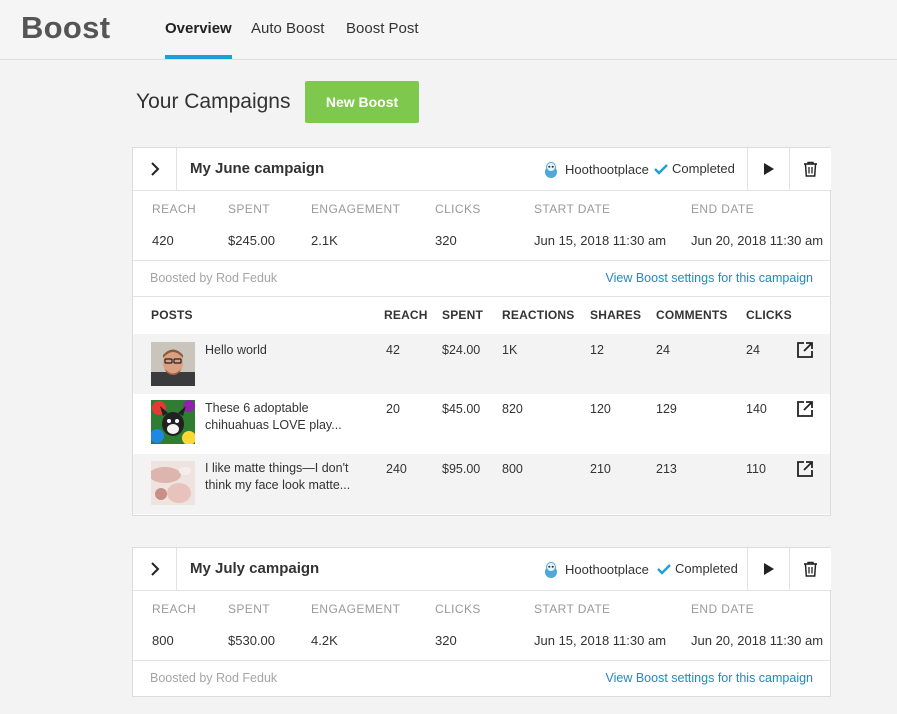 This screenshot has height=714, width=897. I want to click on post-comments: 213, so click(666, 469).